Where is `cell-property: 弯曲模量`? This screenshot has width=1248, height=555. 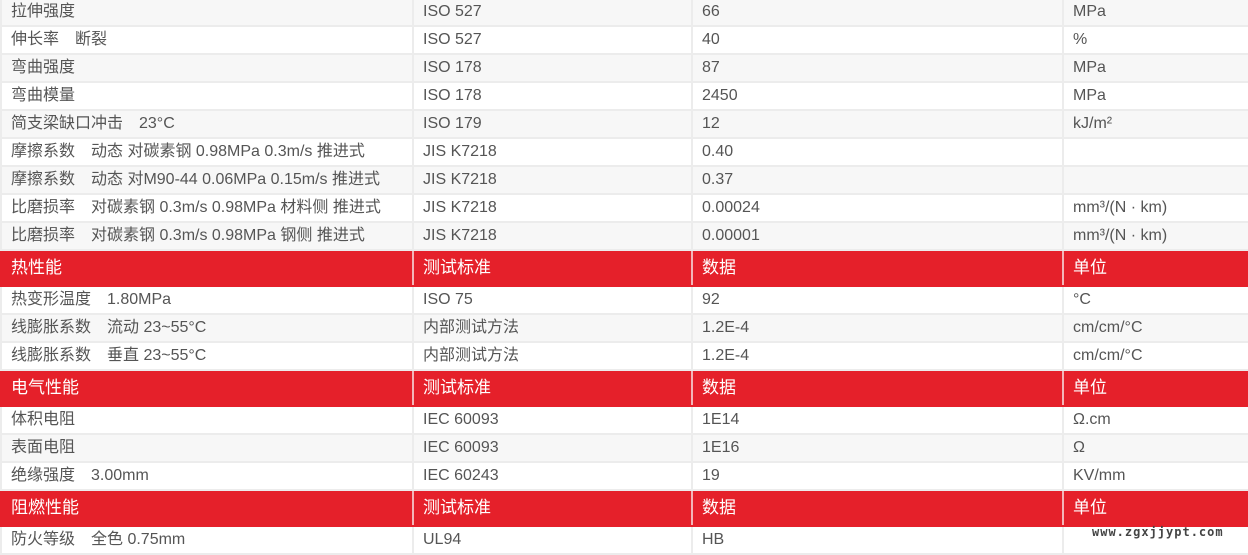 cell-property: 弯曲模量 is located at coordinates (207, 96).